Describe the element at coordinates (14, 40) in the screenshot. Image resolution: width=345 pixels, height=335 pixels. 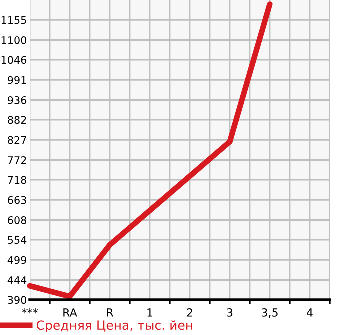
I see `y-tick-label: 1100` at that location.